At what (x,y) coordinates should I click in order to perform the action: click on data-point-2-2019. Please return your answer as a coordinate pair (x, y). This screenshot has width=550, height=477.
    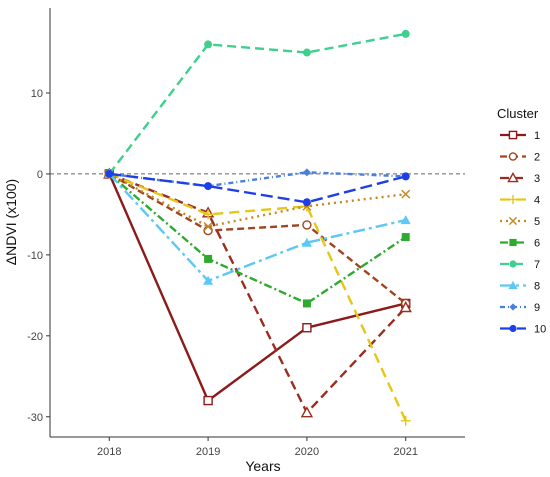
    Looking at the image, I should click on (208, 230).